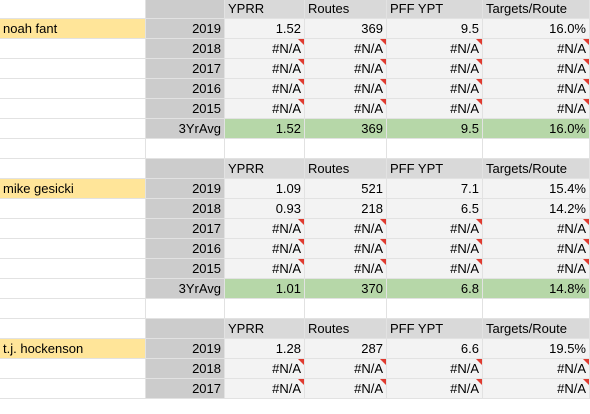 The image size is (590, 414). I want to click on value-cell: 521, so click(346, 189).